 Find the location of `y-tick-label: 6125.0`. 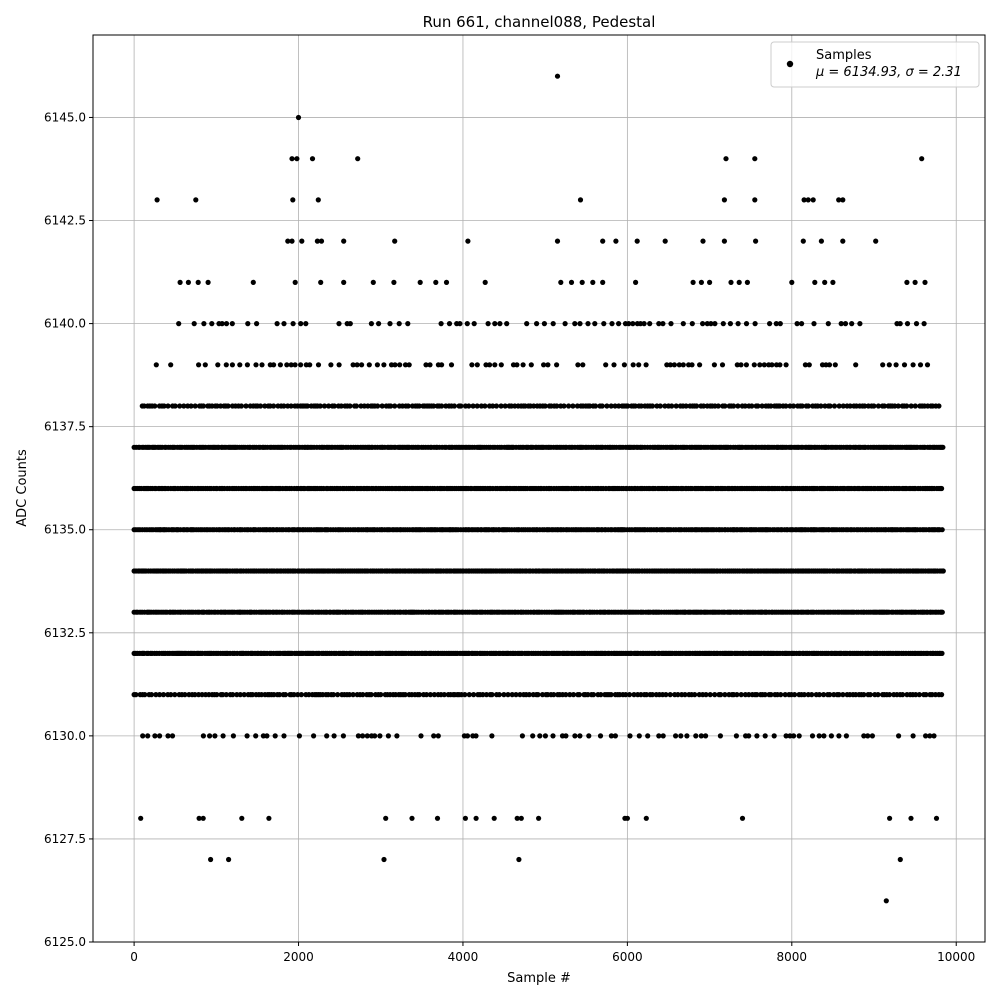

y-tick-label: 6125.0 is located at coordinates (65, 942).